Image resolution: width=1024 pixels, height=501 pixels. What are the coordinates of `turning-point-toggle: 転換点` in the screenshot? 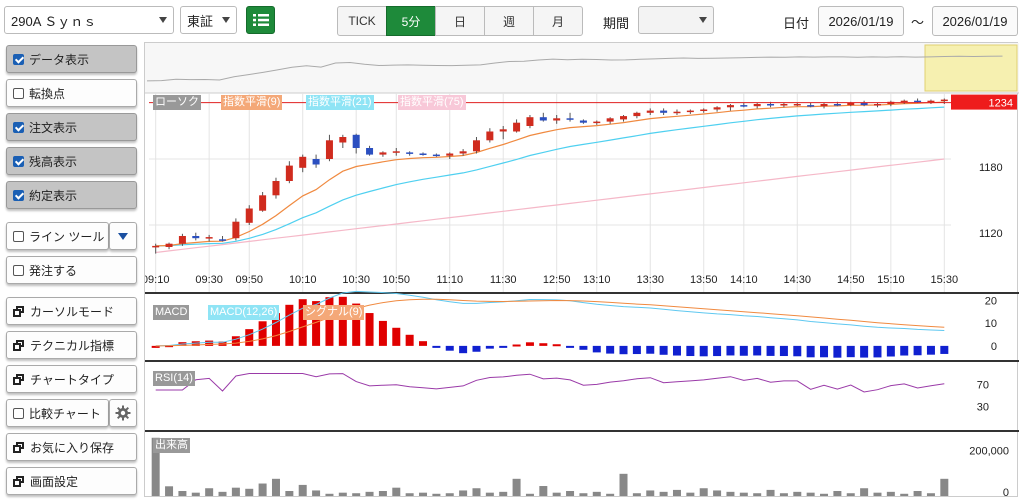 It's located at (71, 93).